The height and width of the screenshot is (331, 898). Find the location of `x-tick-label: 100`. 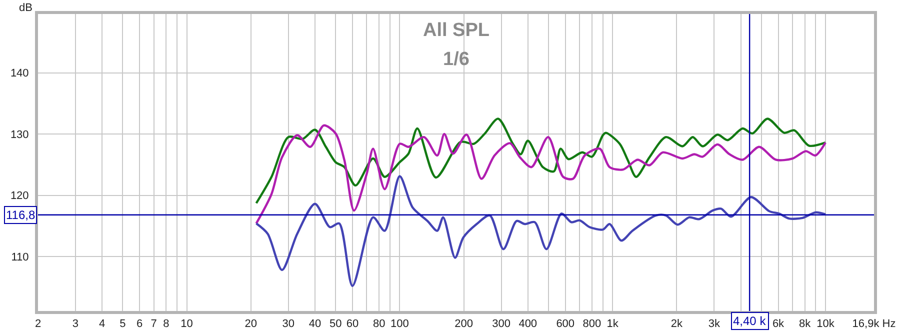

x-tick-label: 100 is located at coordinates (399, 324).